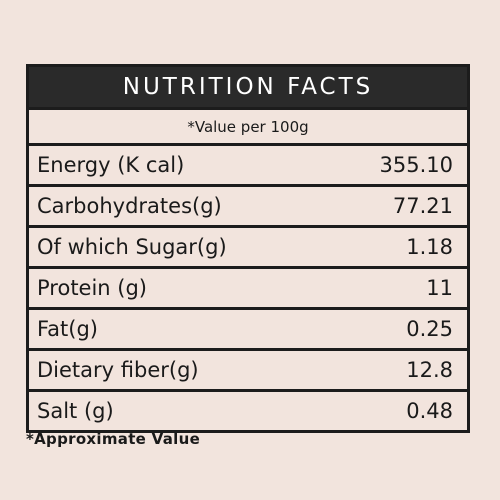 The width and height of the screenshot is (500, 500). What do you see at coordinates (439, 288) in the screenshot?
I see `row-value: 11` at bounding box center [439, 288].